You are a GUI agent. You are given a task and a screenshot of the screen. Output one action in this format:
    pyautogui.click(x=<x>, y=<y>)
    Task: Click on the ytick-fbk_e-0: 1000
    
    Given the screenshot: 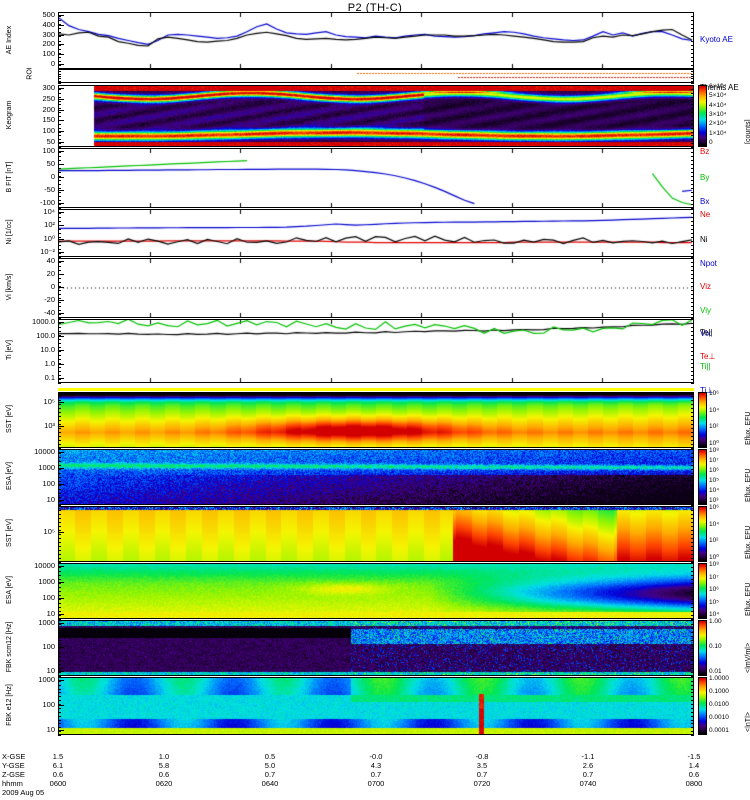 What is the action you would take?
    pyautogui.click(x=46, y=679)
    